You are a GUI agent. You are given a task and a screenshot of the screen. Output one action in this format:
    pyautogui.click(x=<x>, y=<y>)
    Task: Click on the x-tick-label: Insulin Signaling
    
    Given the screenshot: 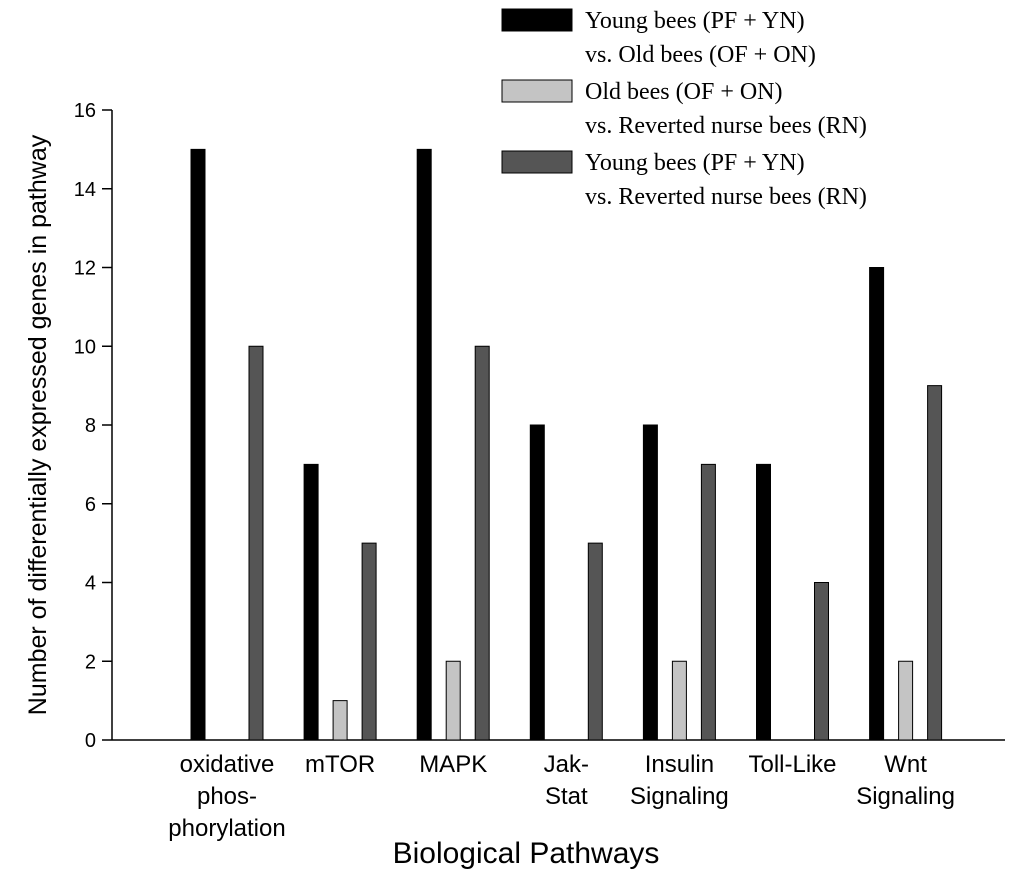 What is the action you would take?
    pyautogui.click(x=679, y=780)
    